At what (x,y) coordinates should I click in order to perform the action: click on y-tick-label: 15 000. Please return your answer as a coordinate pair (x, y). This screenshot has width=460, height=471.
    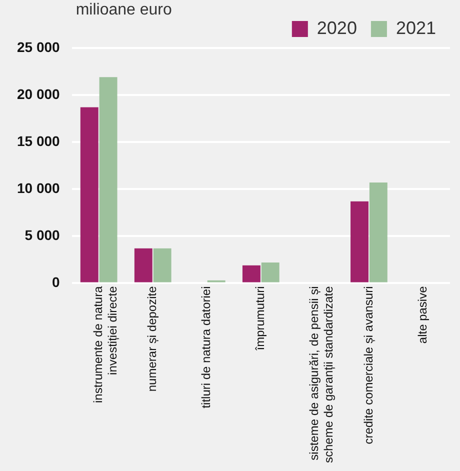
    Looking at the image, I should click on (38, 140).